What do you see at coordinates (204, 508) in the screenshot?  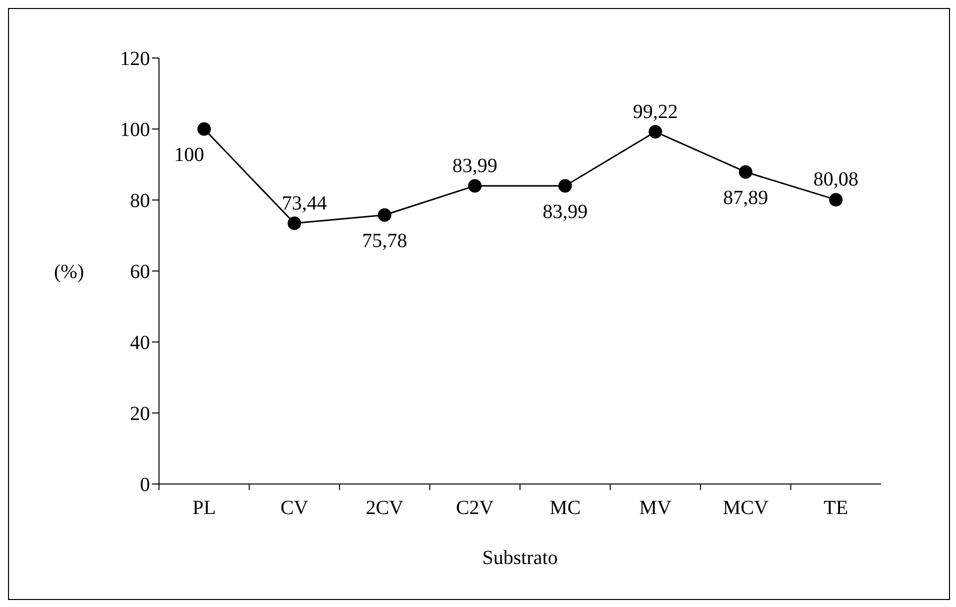 I see `x-tick-label: PL` at bounding box center [204, 508].